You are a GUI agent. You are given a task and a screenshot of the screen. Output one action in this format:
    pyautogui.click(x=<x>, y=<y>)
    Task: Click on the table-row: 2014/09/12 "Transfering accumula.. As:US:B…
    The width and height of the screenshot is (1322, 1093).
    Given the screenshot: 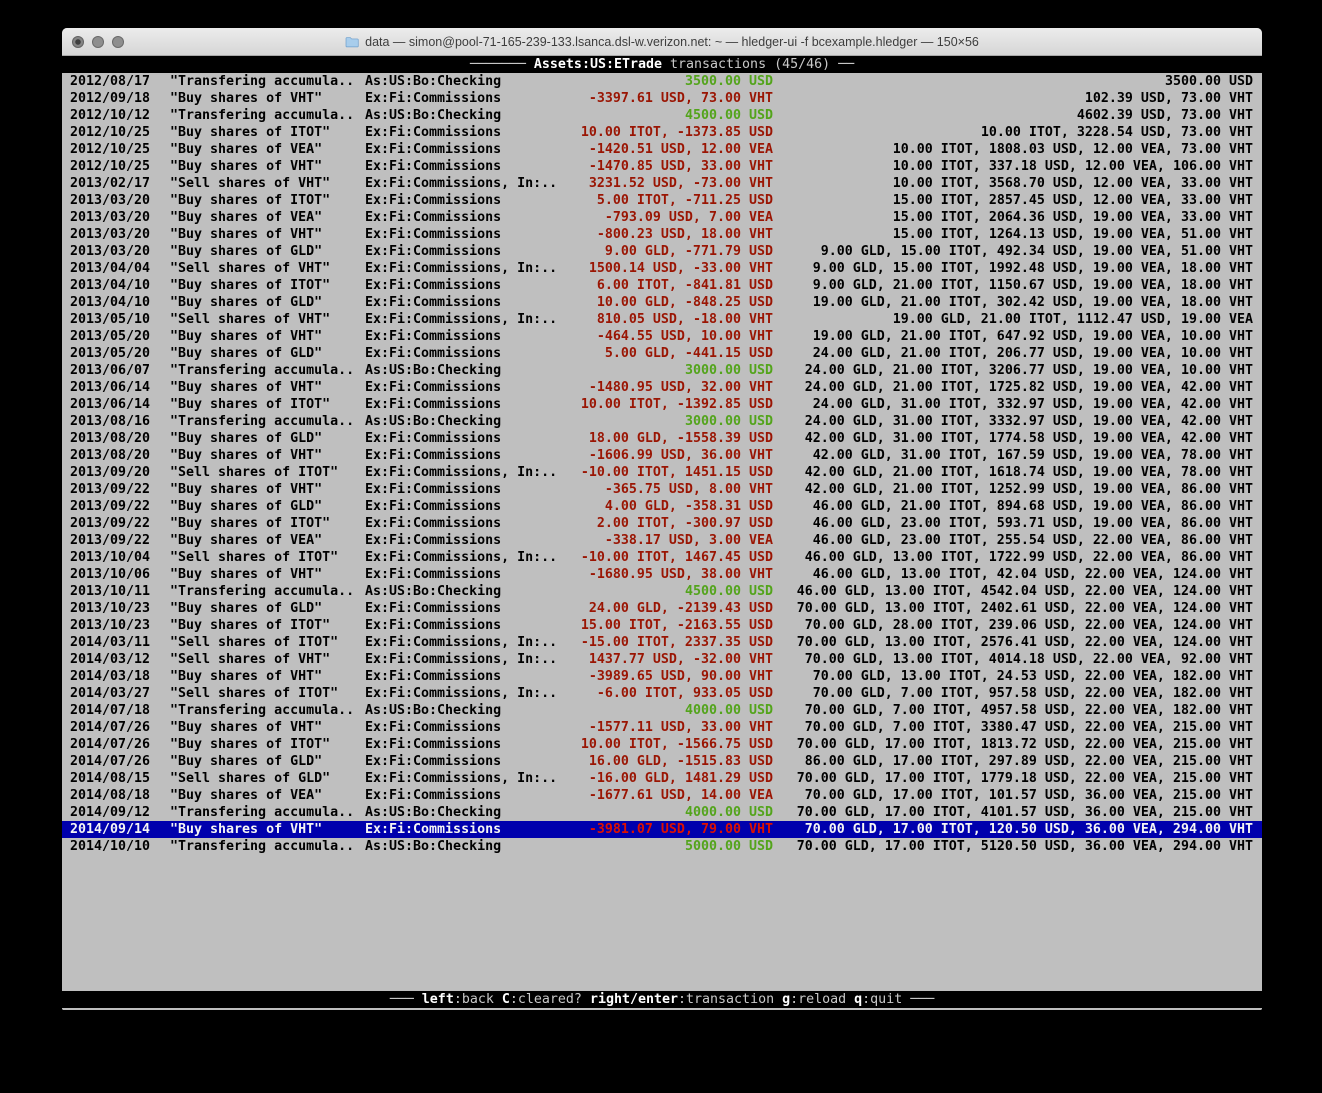 What is the action you would take?
    pyautogui.click(x=662, y=812)
    